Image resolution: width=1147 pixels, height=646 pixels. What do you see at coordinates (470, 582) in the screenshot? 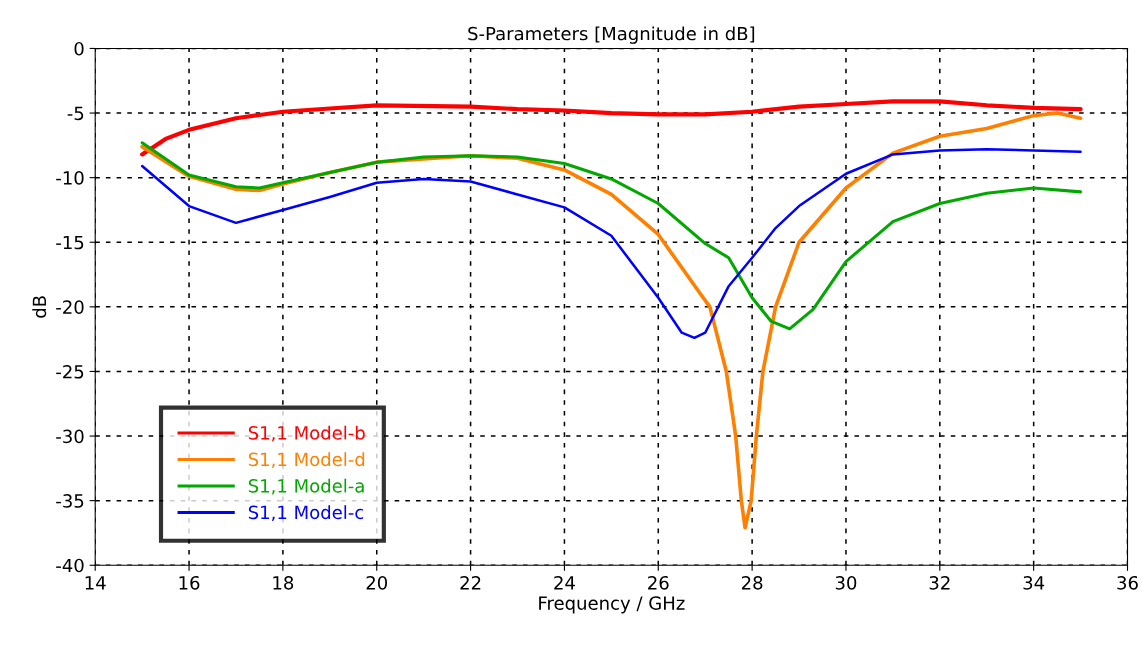
I see `x-tick-label: 22` at bounding box center [470, 582].